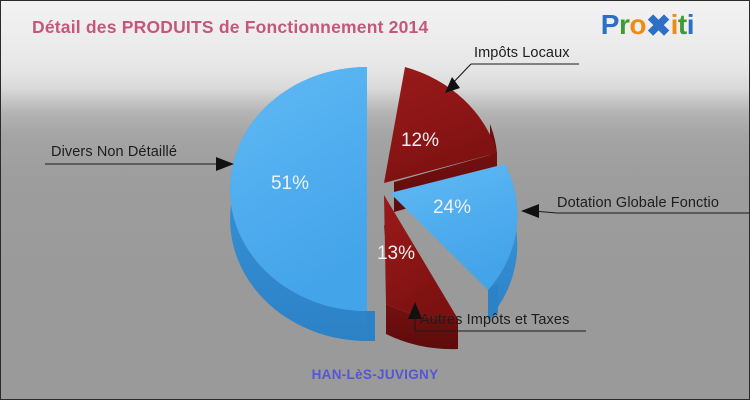 The width and height of the screenshot is (750, 400). Describe the element at coordinates (674, 24) in the screenshot. I see `logo-letter-i1: i` at that location.